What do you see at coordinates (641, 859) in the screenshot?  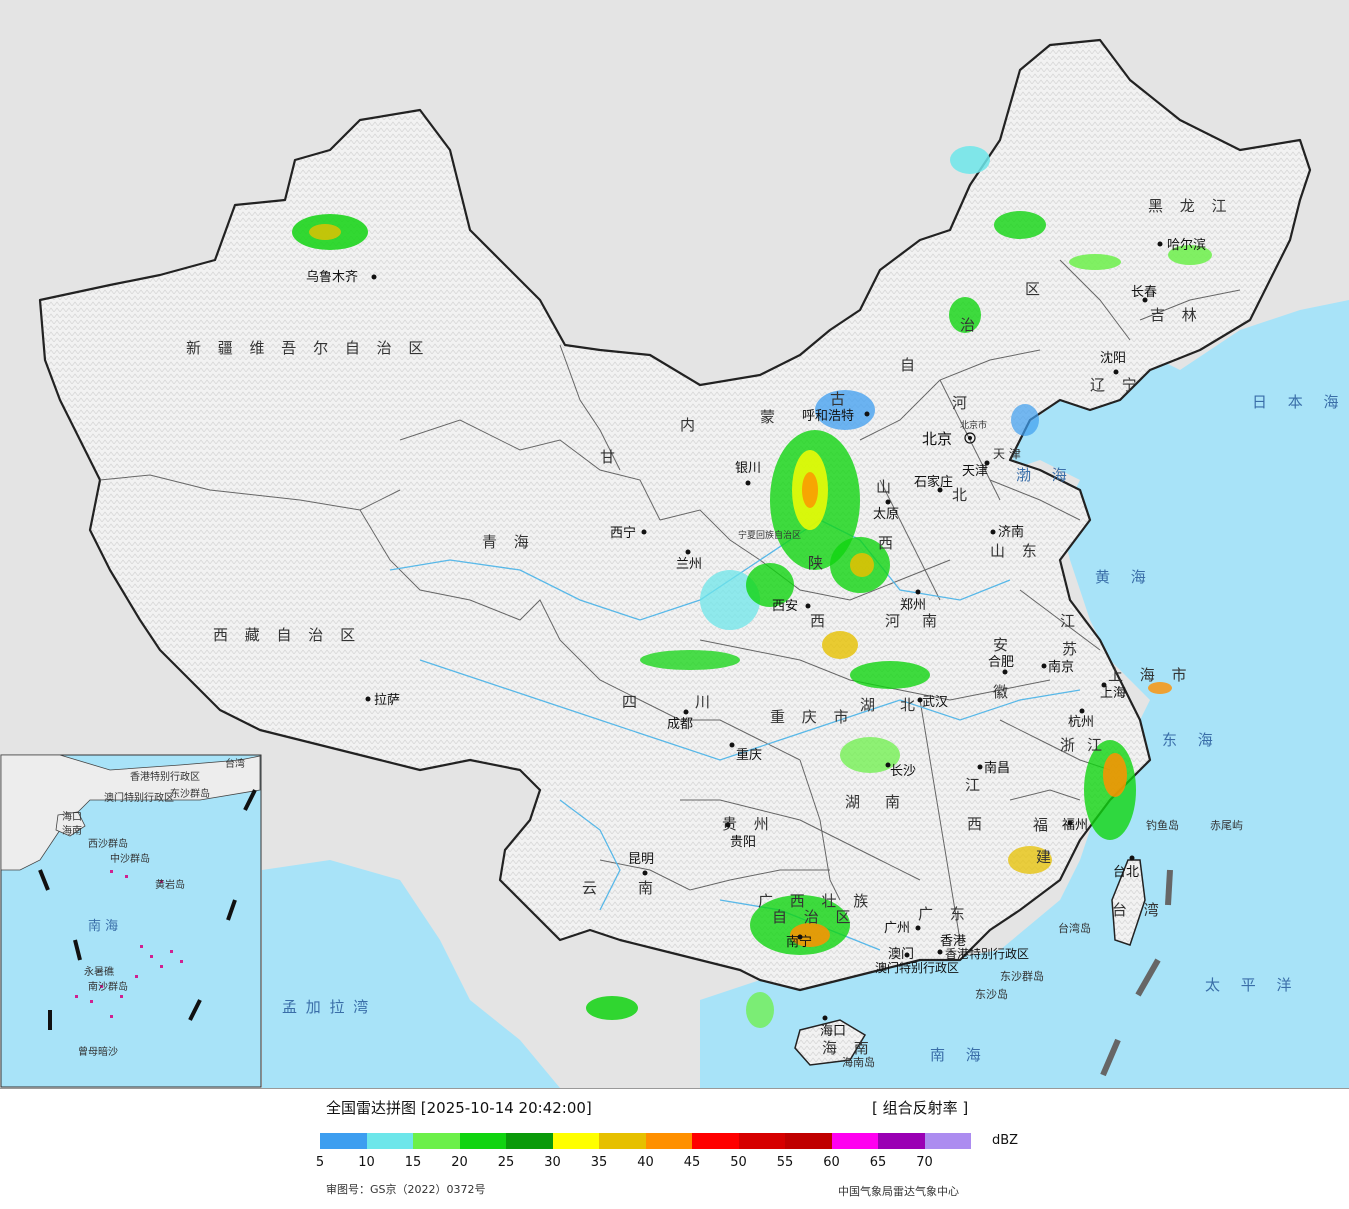 I see `city-label: 昆明` at bounding box center [641, 859].